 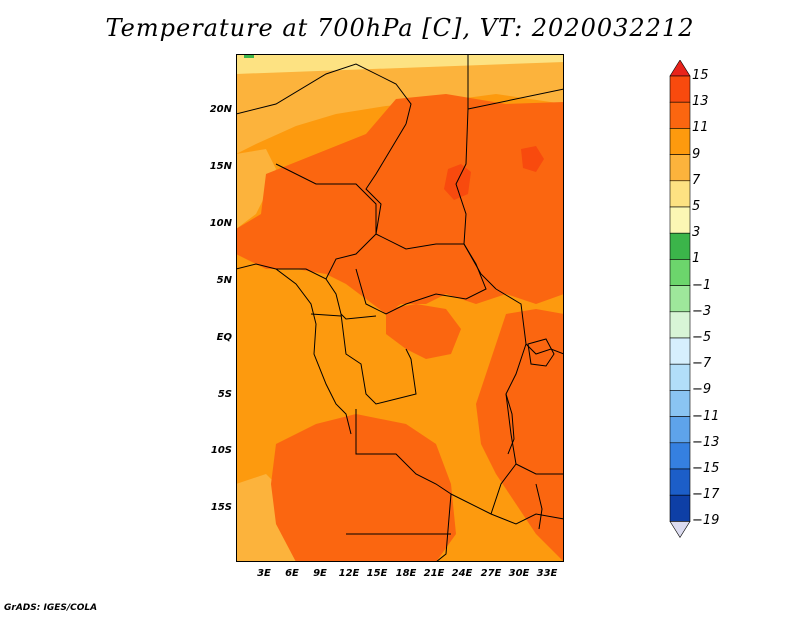 I want to click on colorbar, so click(x=680, y=299).